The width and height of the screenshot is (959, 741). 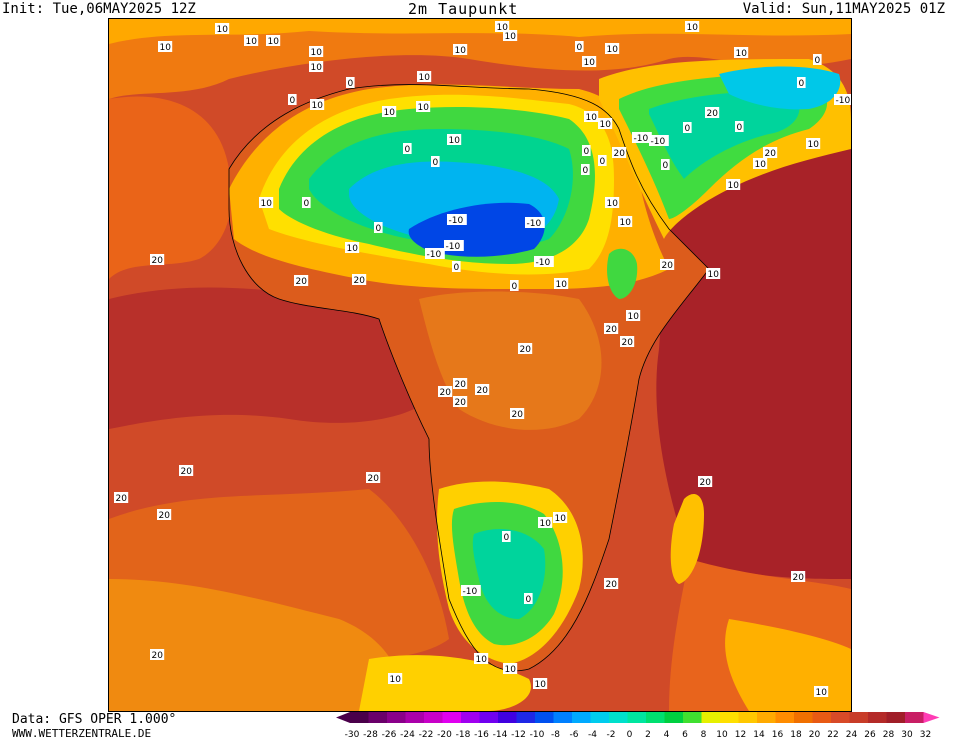 What do you see at coordinates (370, 735) in the screenshot?
I see `colorbar-tick-label: -28` at bounding box center [370, 735].